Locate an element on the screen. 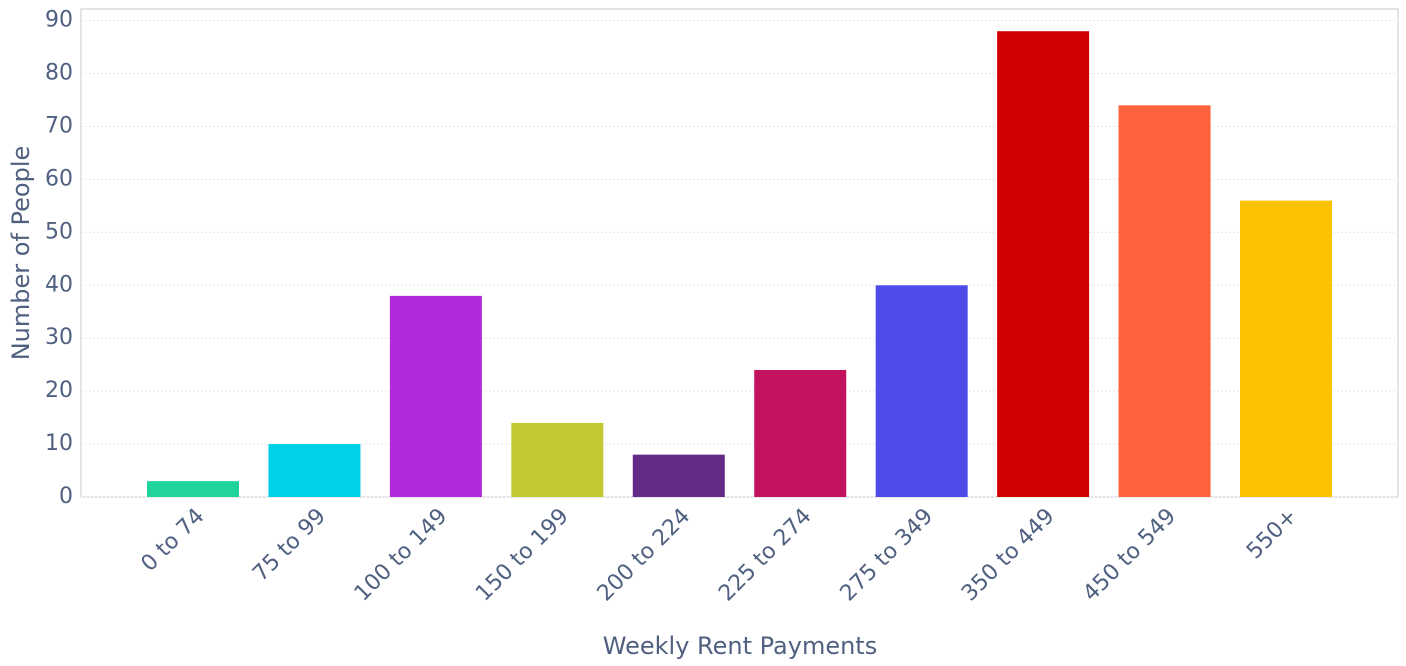 The height and width of the screenshot is (666, 1406). x-tick-label: 0 to 74 is located at coordinates (173, 540).